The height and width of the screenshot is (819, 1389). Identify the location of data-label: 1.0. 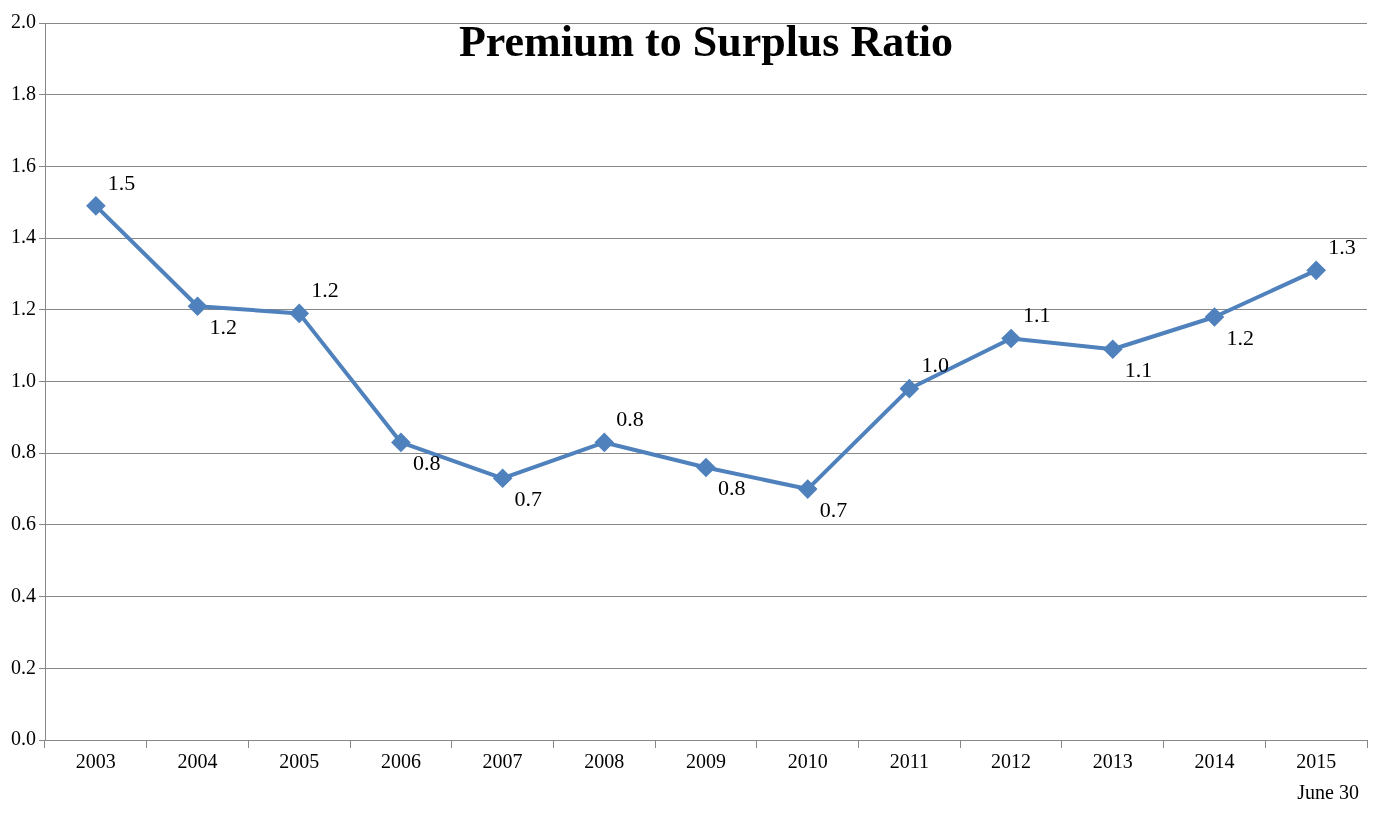
(935, 365).